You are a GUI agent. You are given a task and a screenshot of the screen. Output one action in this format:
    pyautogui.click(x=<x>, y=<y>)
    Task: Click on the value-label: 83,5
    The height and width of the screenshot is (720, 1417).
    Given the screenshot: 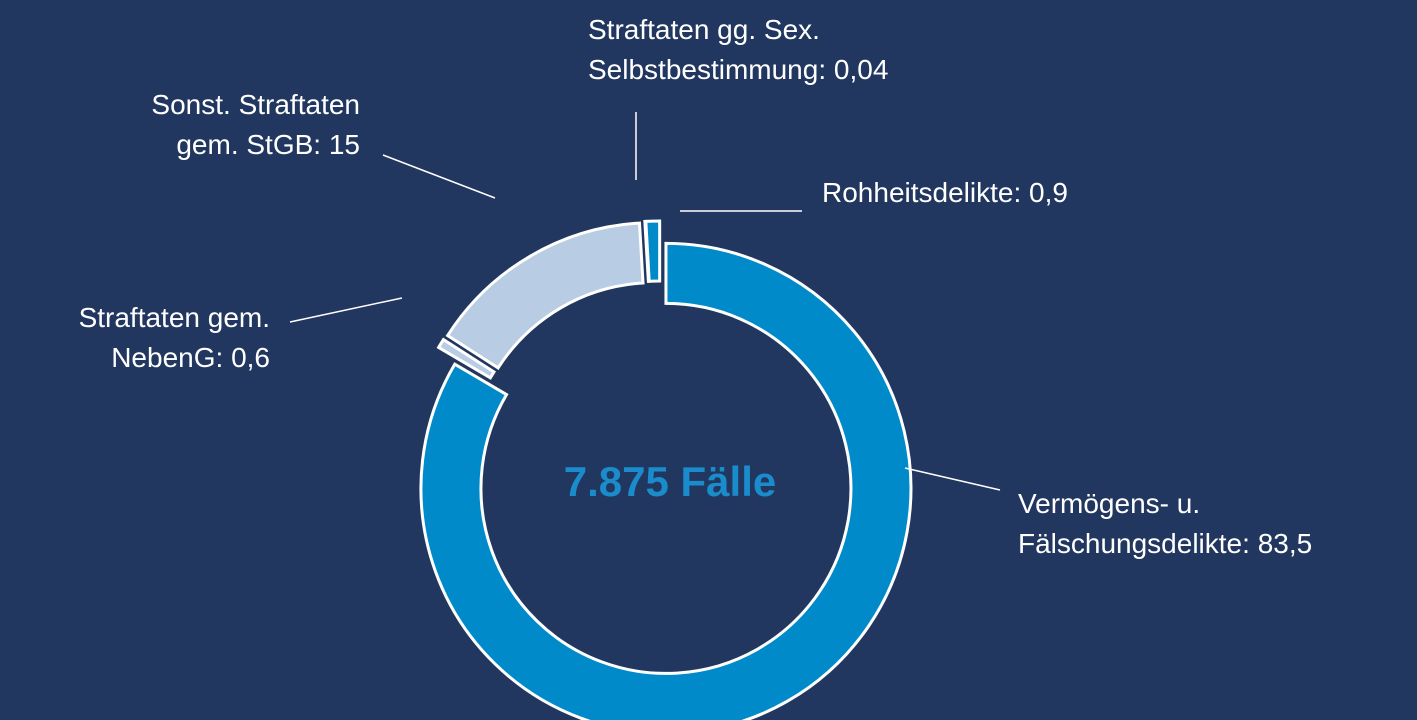 What is the action you would take?
    pyautogui.click(x=1285, y=543)
    